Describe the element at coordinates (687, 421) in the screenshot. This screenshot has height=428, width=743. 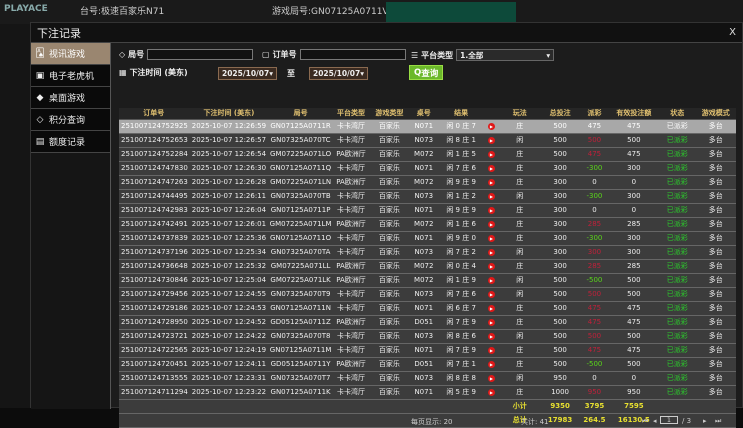
I see `page-count: / 3` at that location.